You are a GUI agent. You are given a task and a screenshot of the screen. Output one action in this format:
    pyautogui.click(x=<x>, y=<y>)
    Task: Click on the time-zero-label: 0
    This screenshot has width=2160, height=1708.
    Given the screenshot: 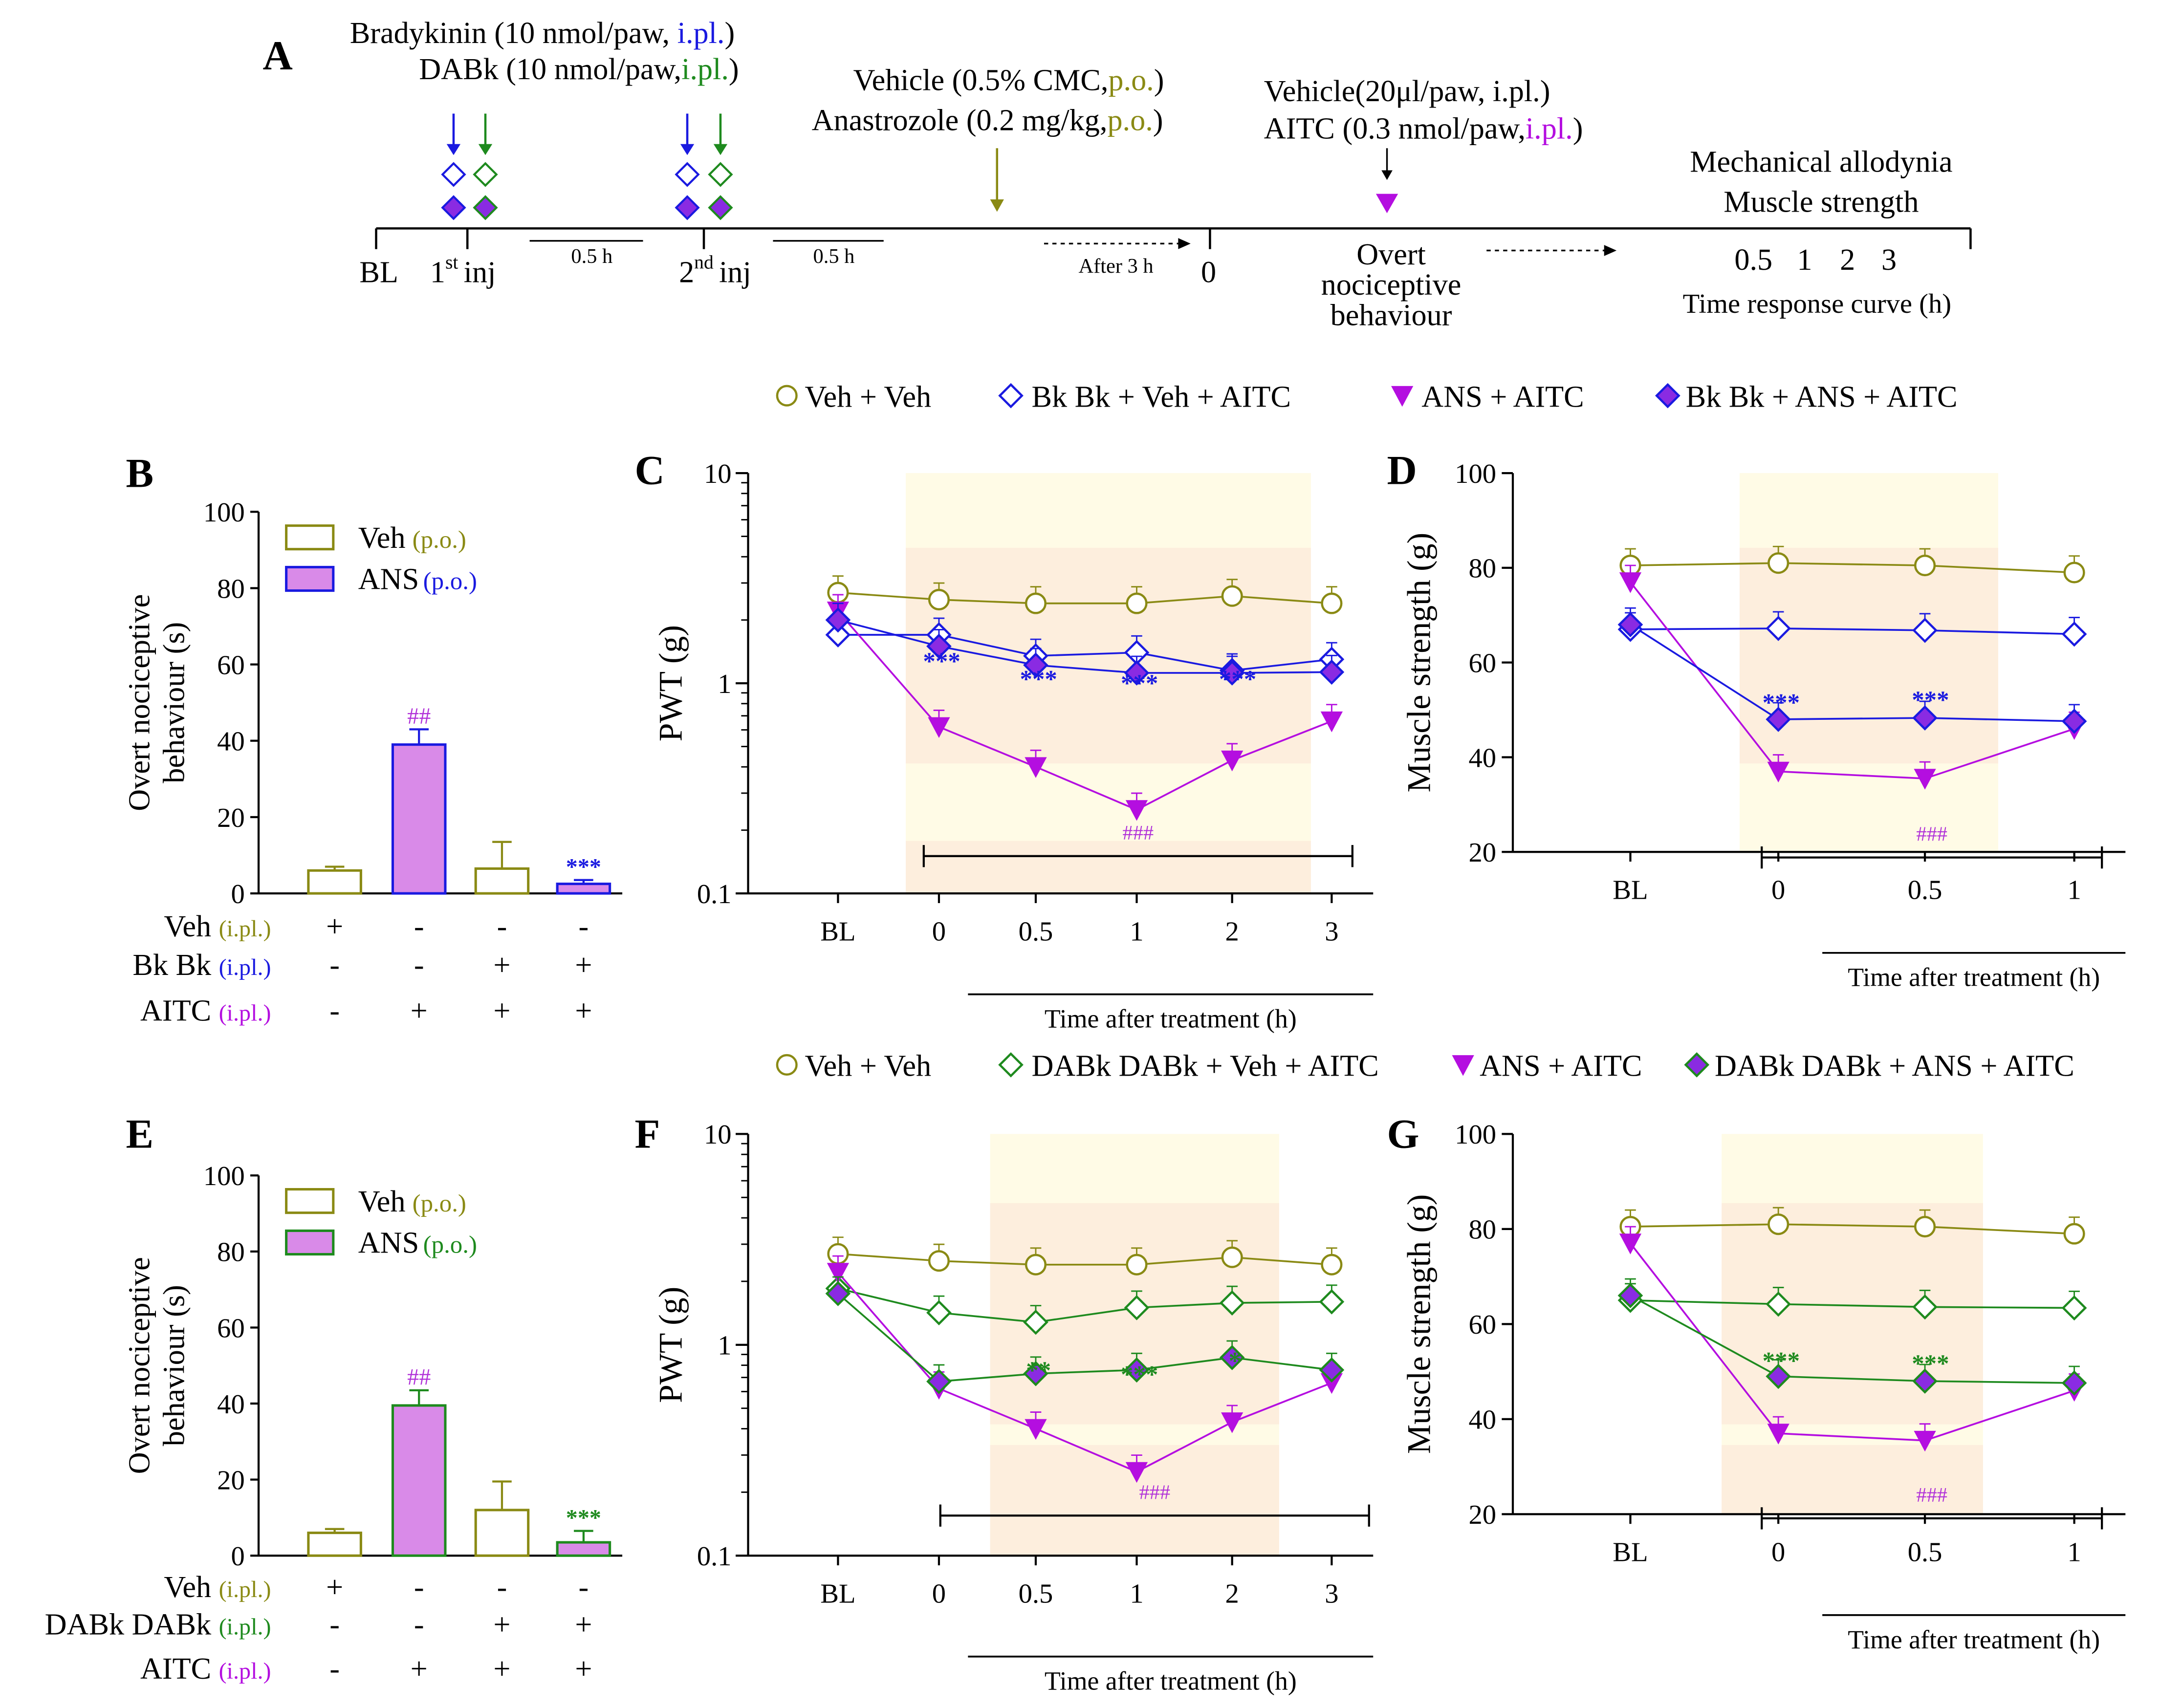 What is the action you would take?
    pyautogui.click(x=1208, y=272)
    